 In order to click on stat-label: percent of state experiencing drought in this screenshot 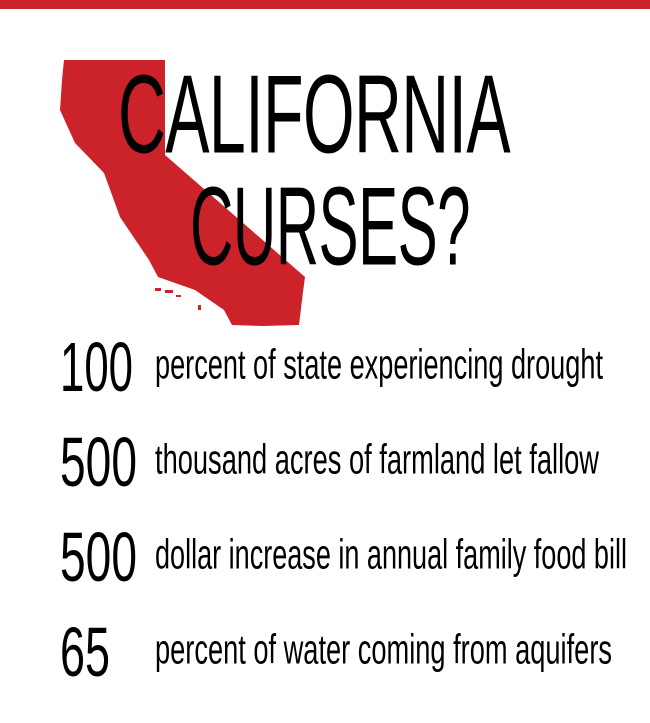, I will do `click(379, 365)`.